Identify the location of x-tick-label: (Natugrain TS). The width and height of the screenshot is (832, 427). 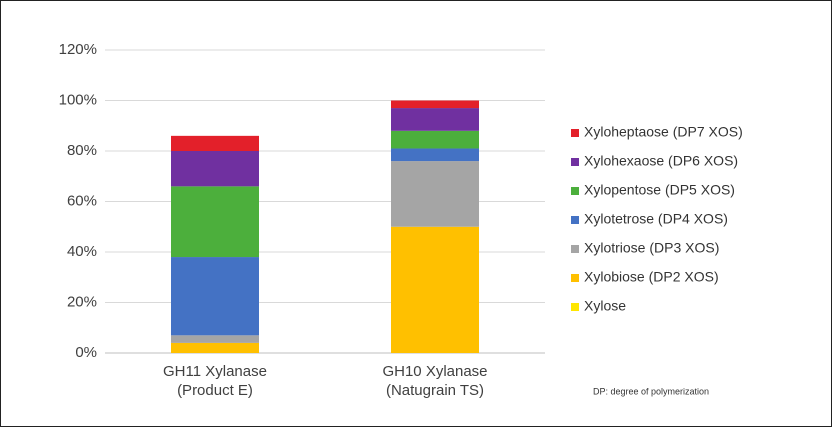
(435, 390).